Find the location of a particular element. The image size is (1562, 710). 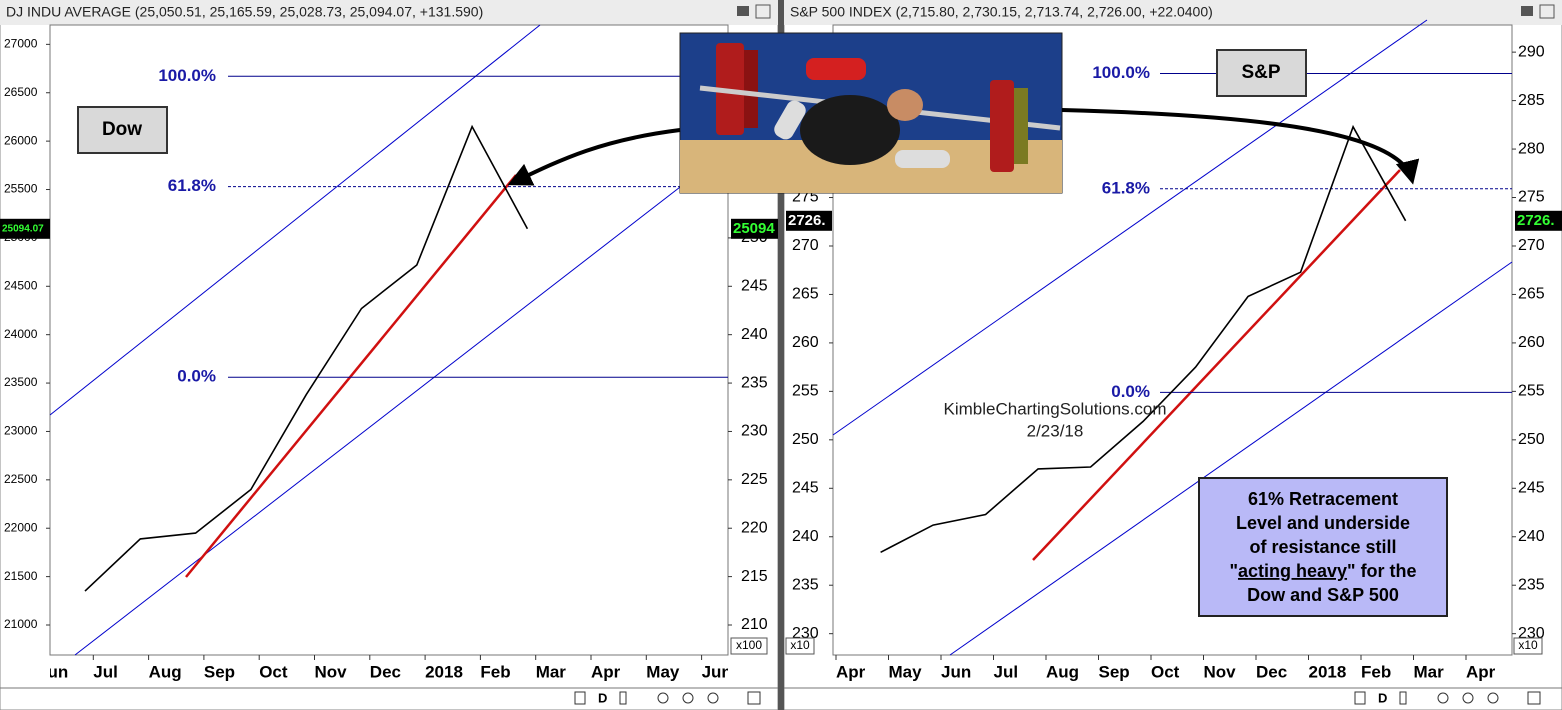

y2-tick-label: 210 is located at coordinates (754, 624).